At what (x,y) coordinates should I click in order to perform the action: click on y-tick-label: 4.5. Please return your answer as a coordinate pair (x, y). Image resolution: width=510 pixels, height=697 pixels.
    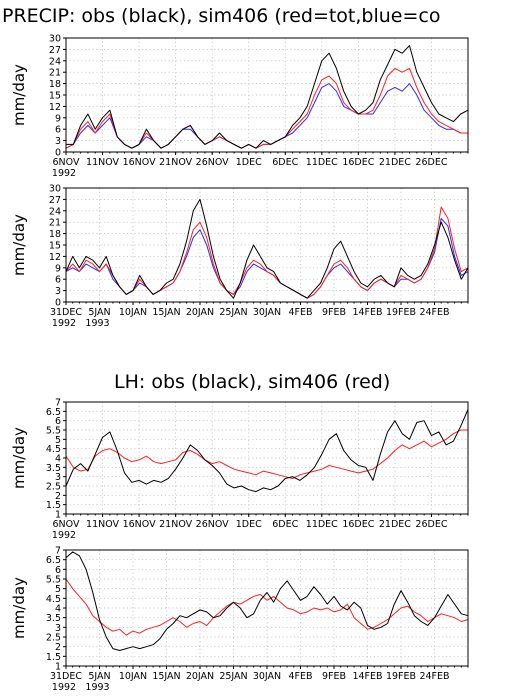
    Looking at the image, I should click on (53, 599).